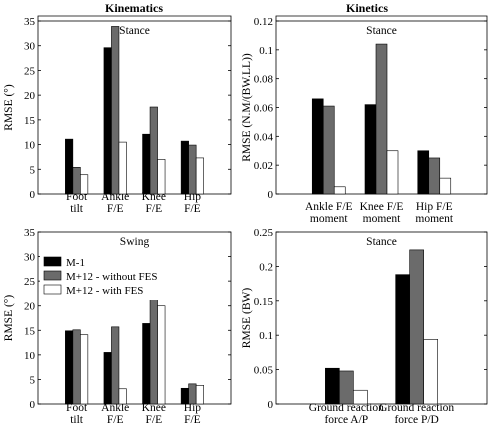 Image resolution: width=492 pixels, height=431 pixels. I want to click on category-label: Hip F/E, so click(434, 207).